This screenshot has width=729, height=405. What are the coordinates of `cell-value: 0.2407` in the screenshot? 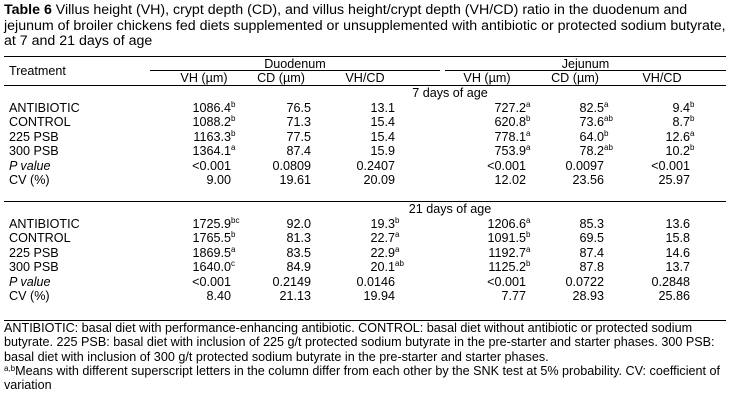 It's located at (375, 165).